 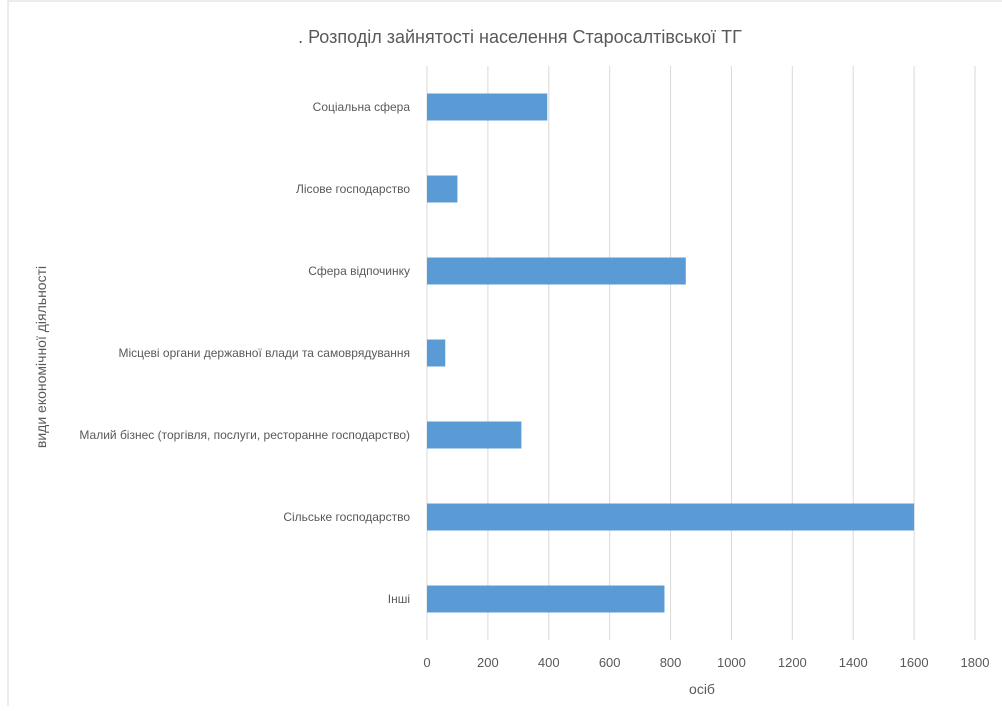 What do you see at coordinates (359, 271) in the screenshot?
I see `category-label: Сфера відпочинку` at bounding box center [359, 271].